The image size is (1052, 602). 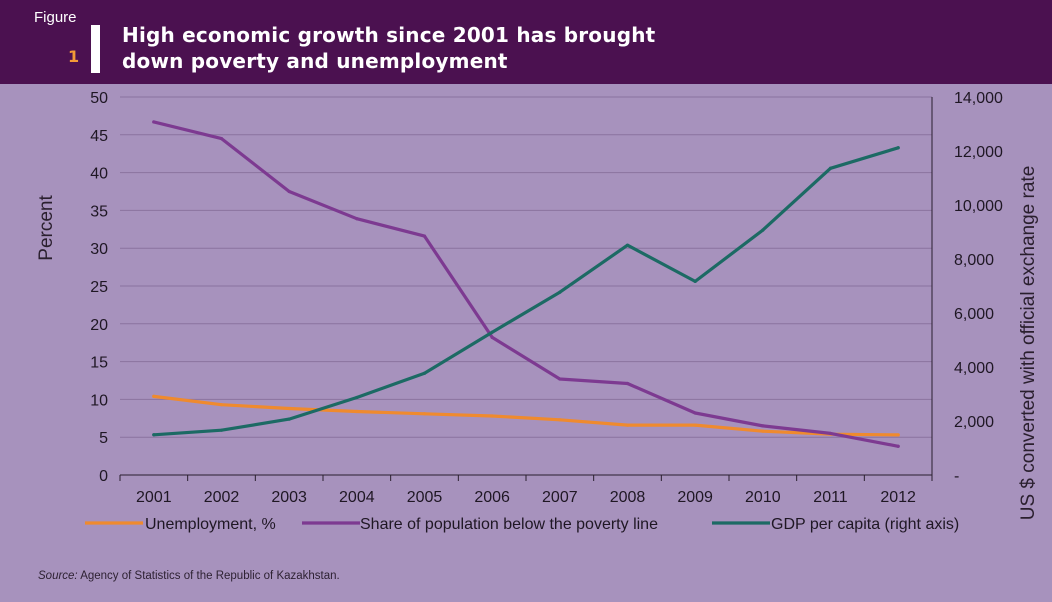 I want to click on x-axis-tick-label: 2012, so click(x=898, y=497).